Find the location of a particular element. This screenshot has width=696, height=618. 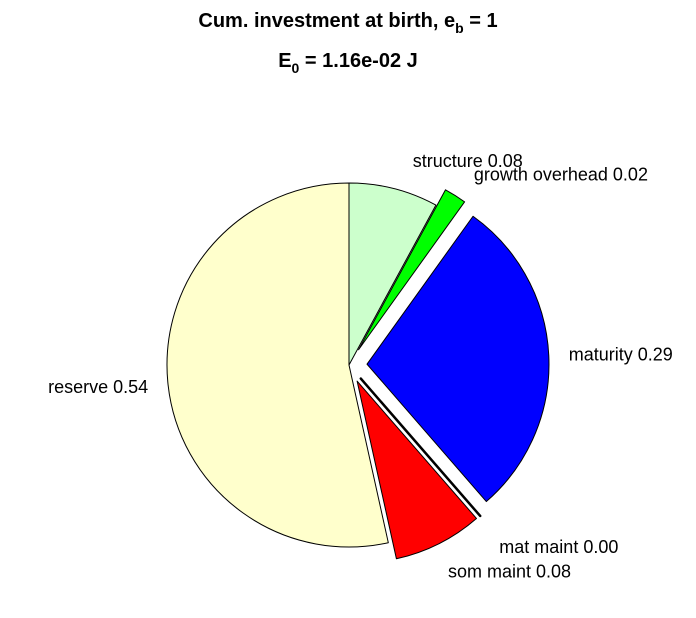

slice-label-reserve: reserve 0.54 is located at coordinates (98, 387).